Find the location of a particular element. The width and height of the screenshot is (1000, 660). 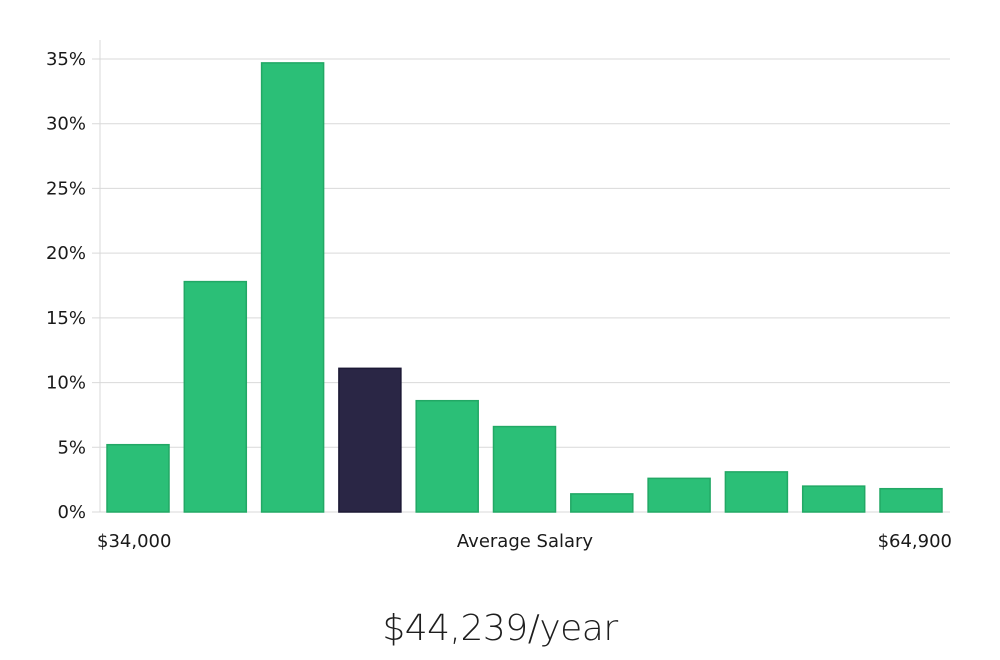

y-tick-label: 25% is located at coordinates (66, 188).